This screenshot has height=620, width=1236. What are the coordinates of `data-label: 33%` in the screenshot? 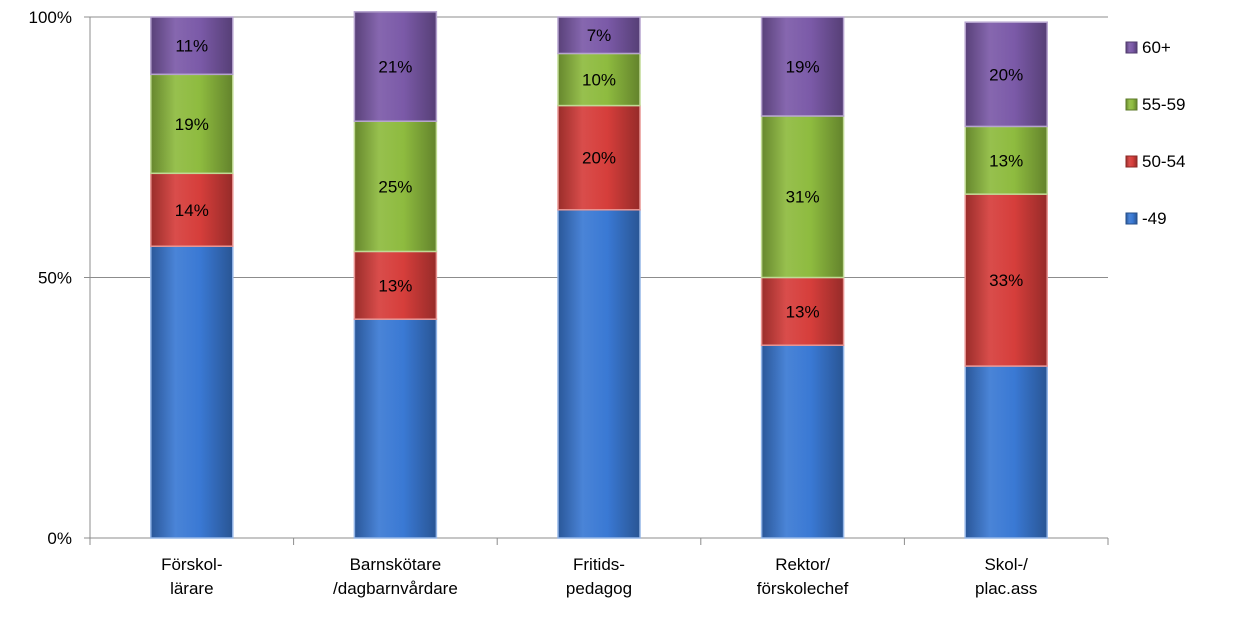 It's located at (1006, 280).